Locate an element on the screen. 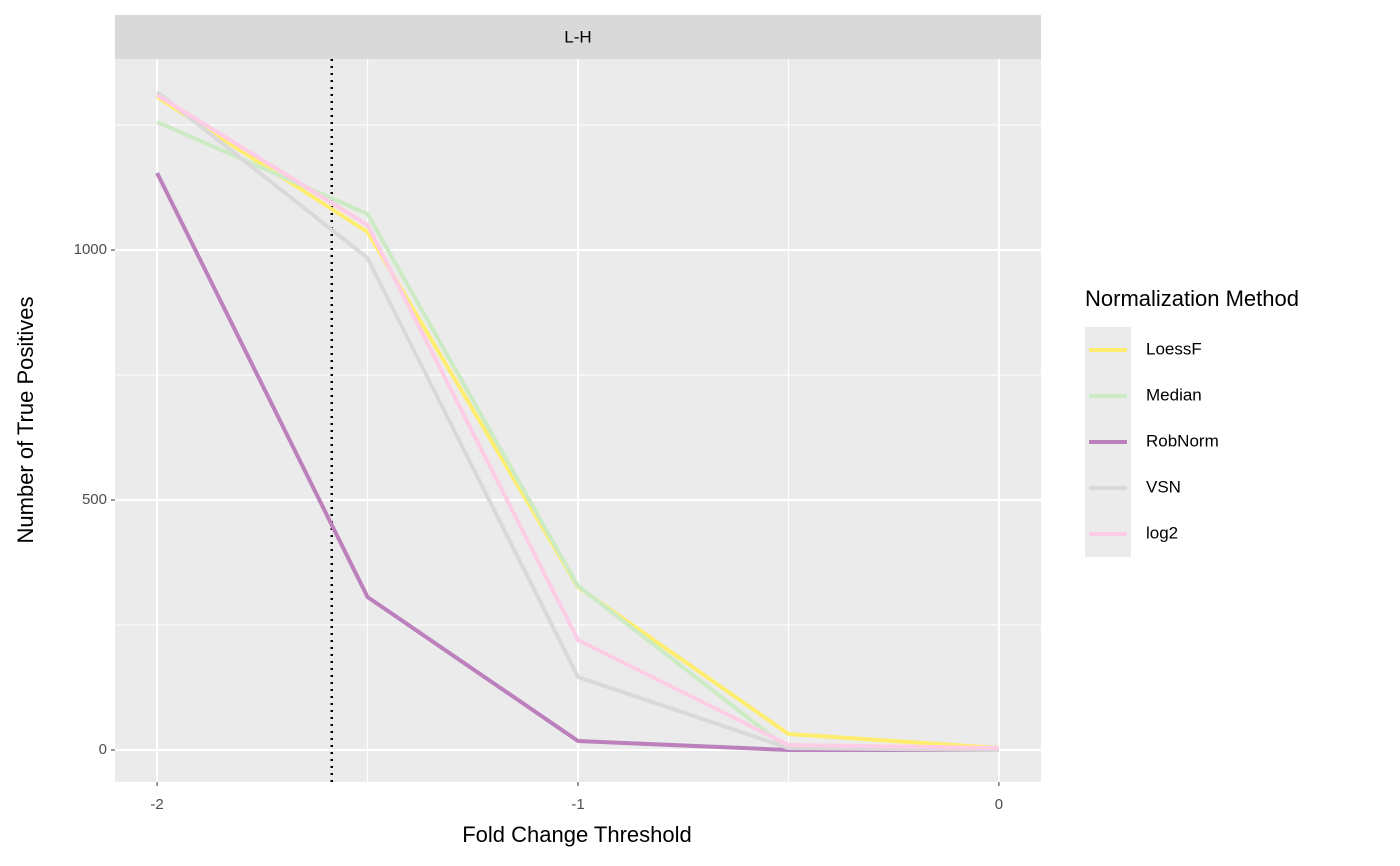 The image size is (1400, 866). y-tick-label: 1000 is located at coordinates (90, 249).